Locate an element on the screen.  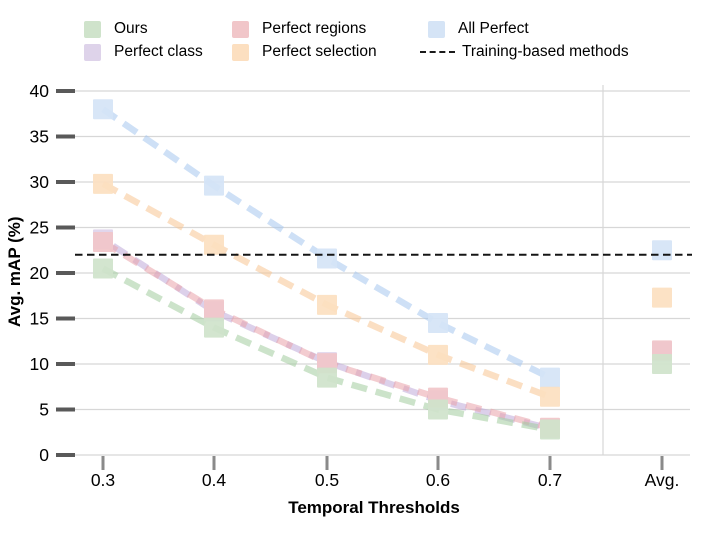
y-tick-label: 10 is located at coordinates (40, 364).